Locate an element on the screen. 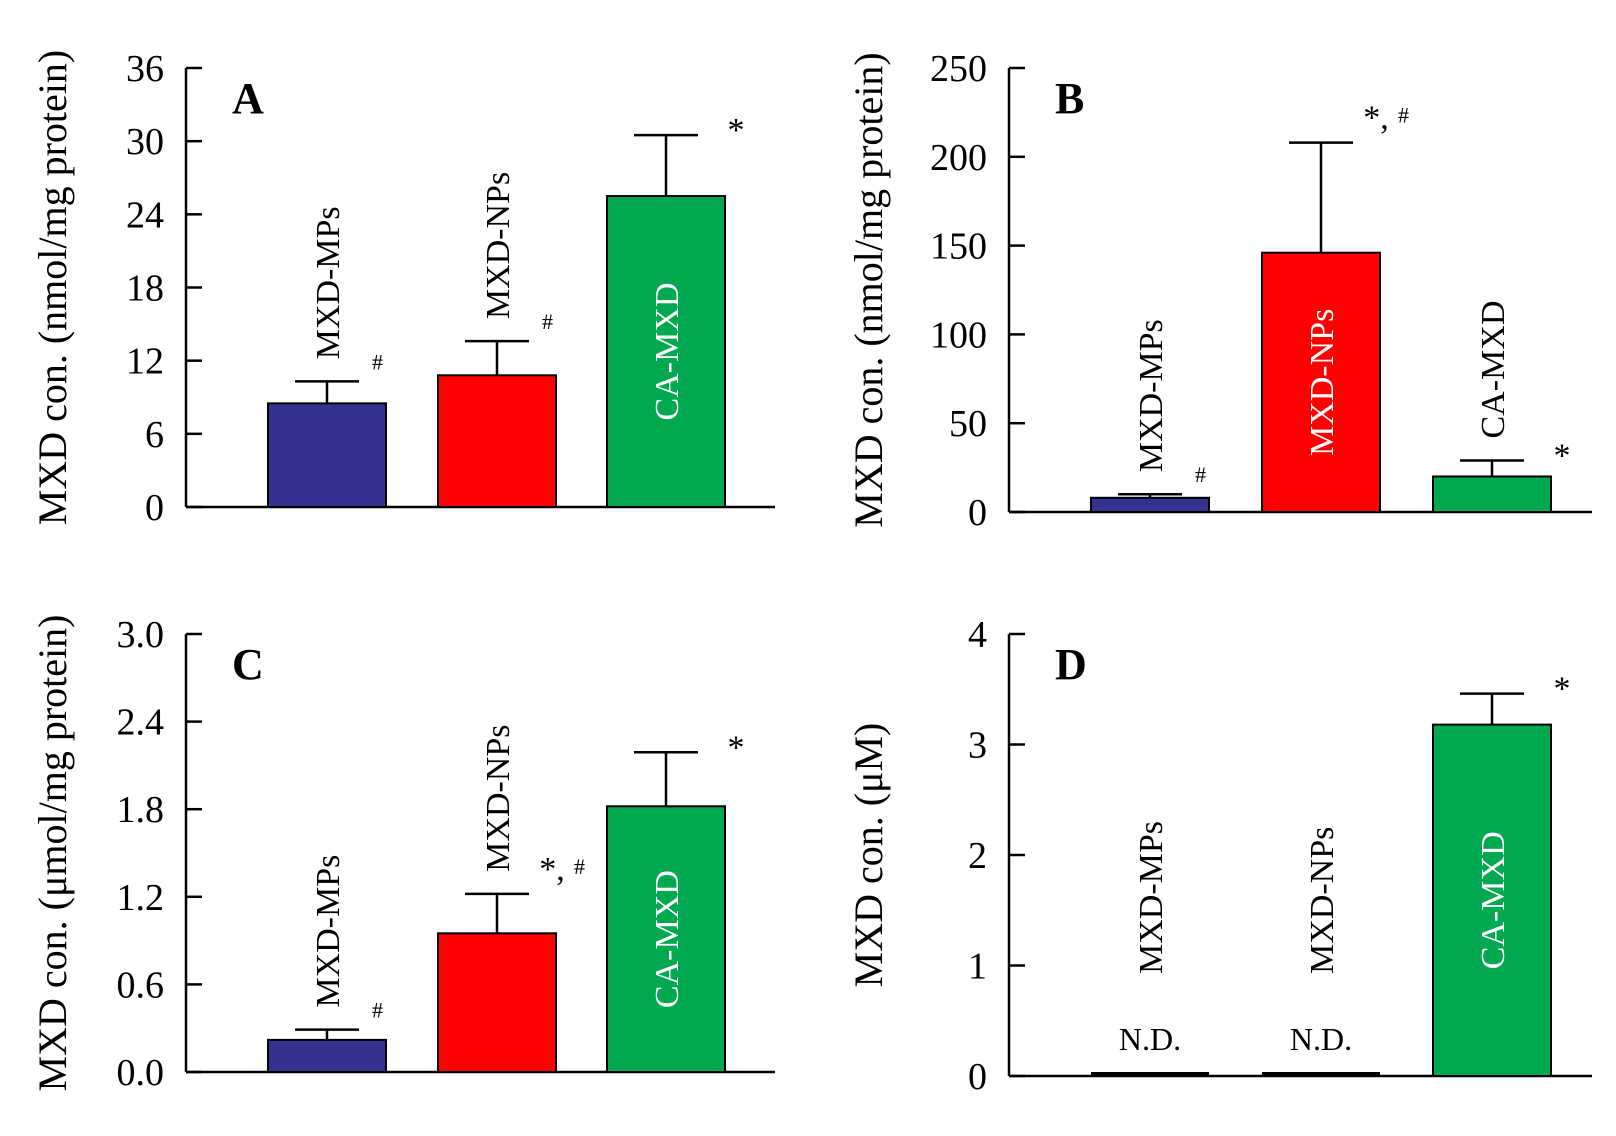  panel-letter: C is located at coordinates (248, 664).